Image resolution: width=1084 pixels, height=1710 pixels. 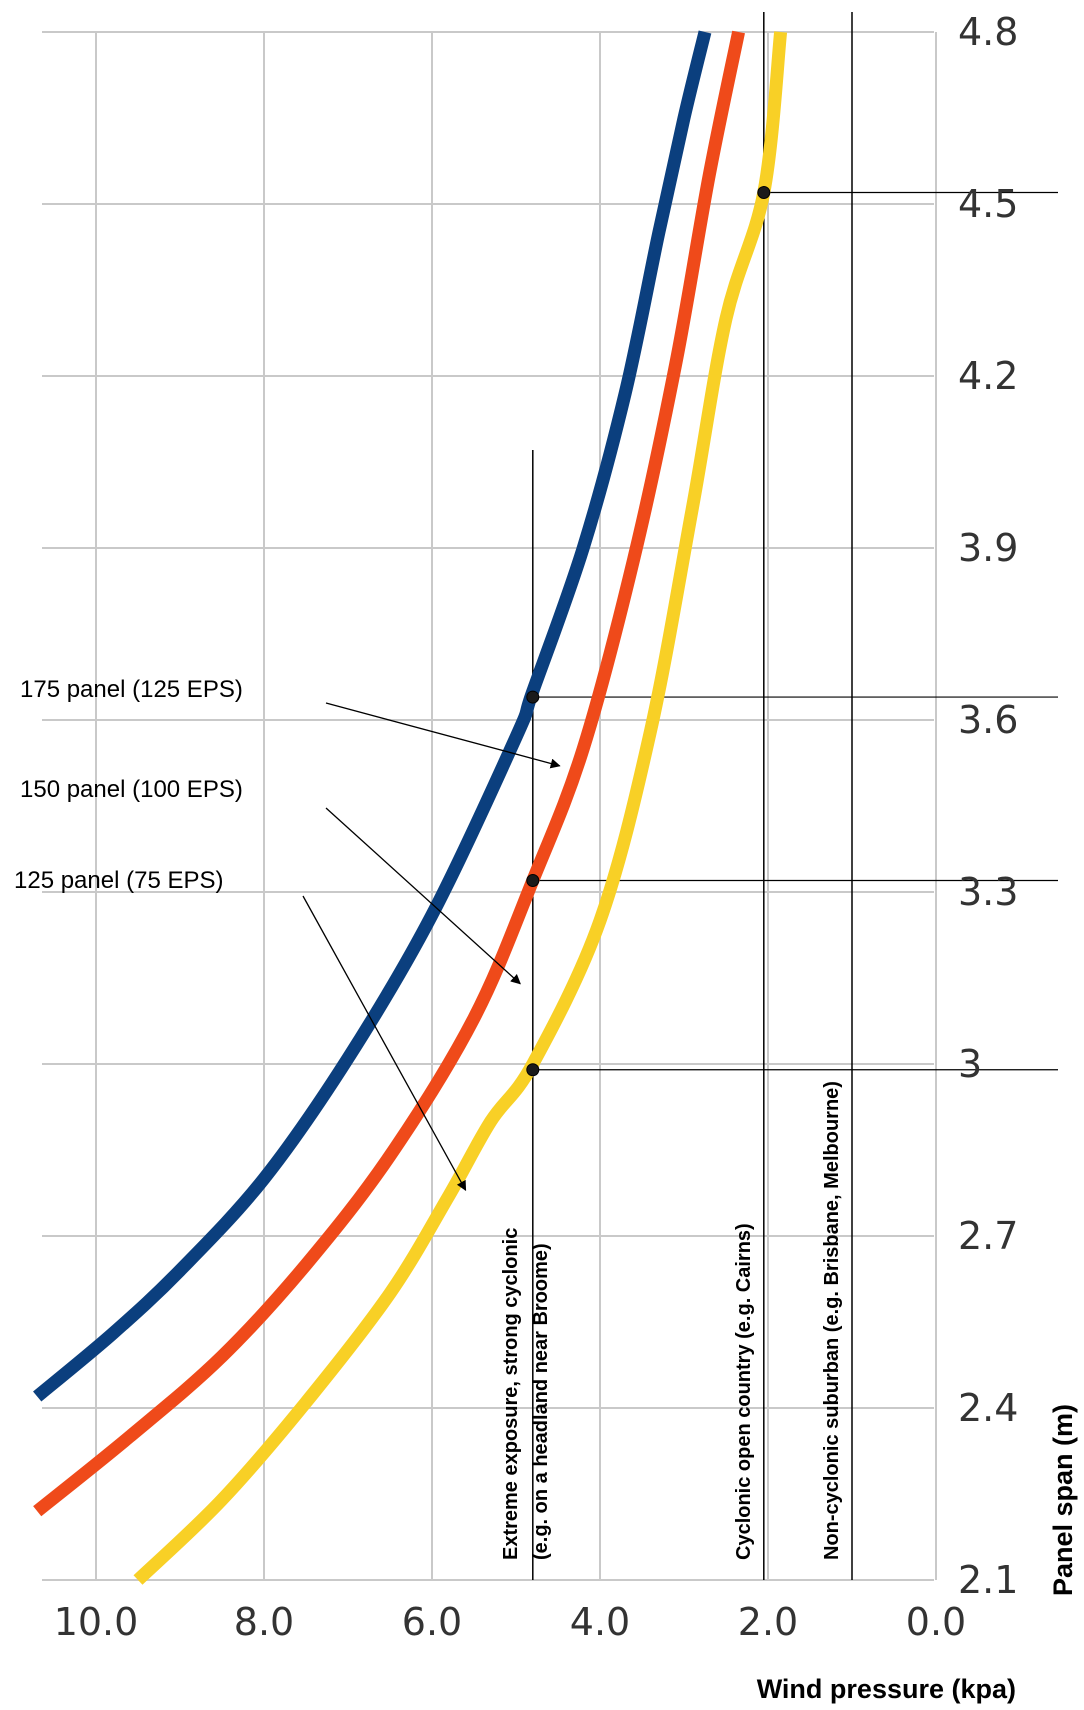 I want to click on x-tick-label: 4.0, so click(x=600, y=1622).